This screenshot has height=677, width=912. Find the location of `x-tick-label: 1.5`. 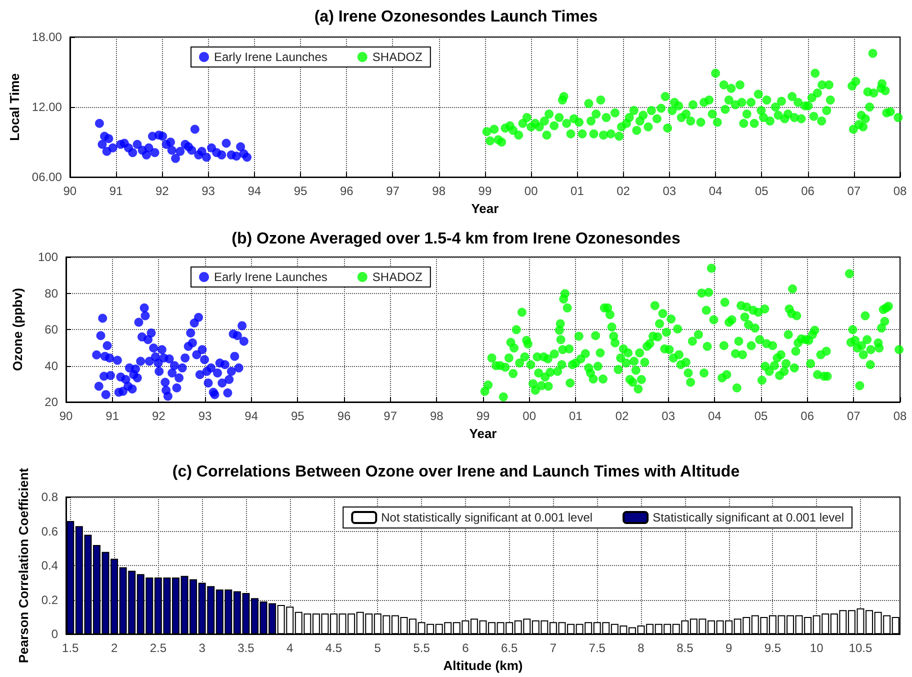

x-tick-label: 1.5 is located at coordinates (71, 648).